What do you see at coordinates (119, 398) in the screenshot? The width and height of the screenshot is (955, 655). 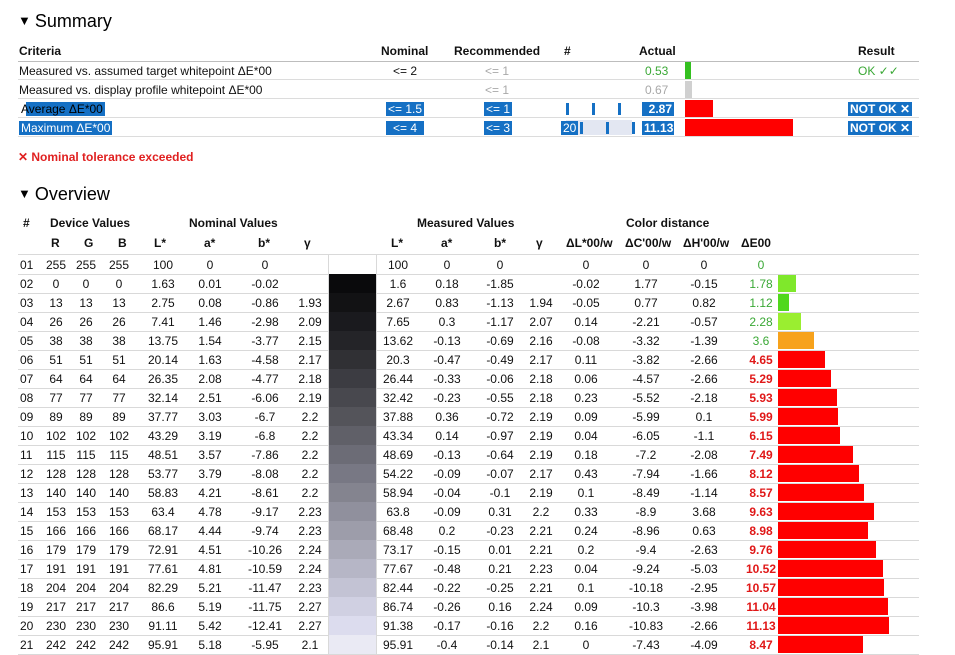 I see `cell-b: 77` at bounding box center [119, 398].